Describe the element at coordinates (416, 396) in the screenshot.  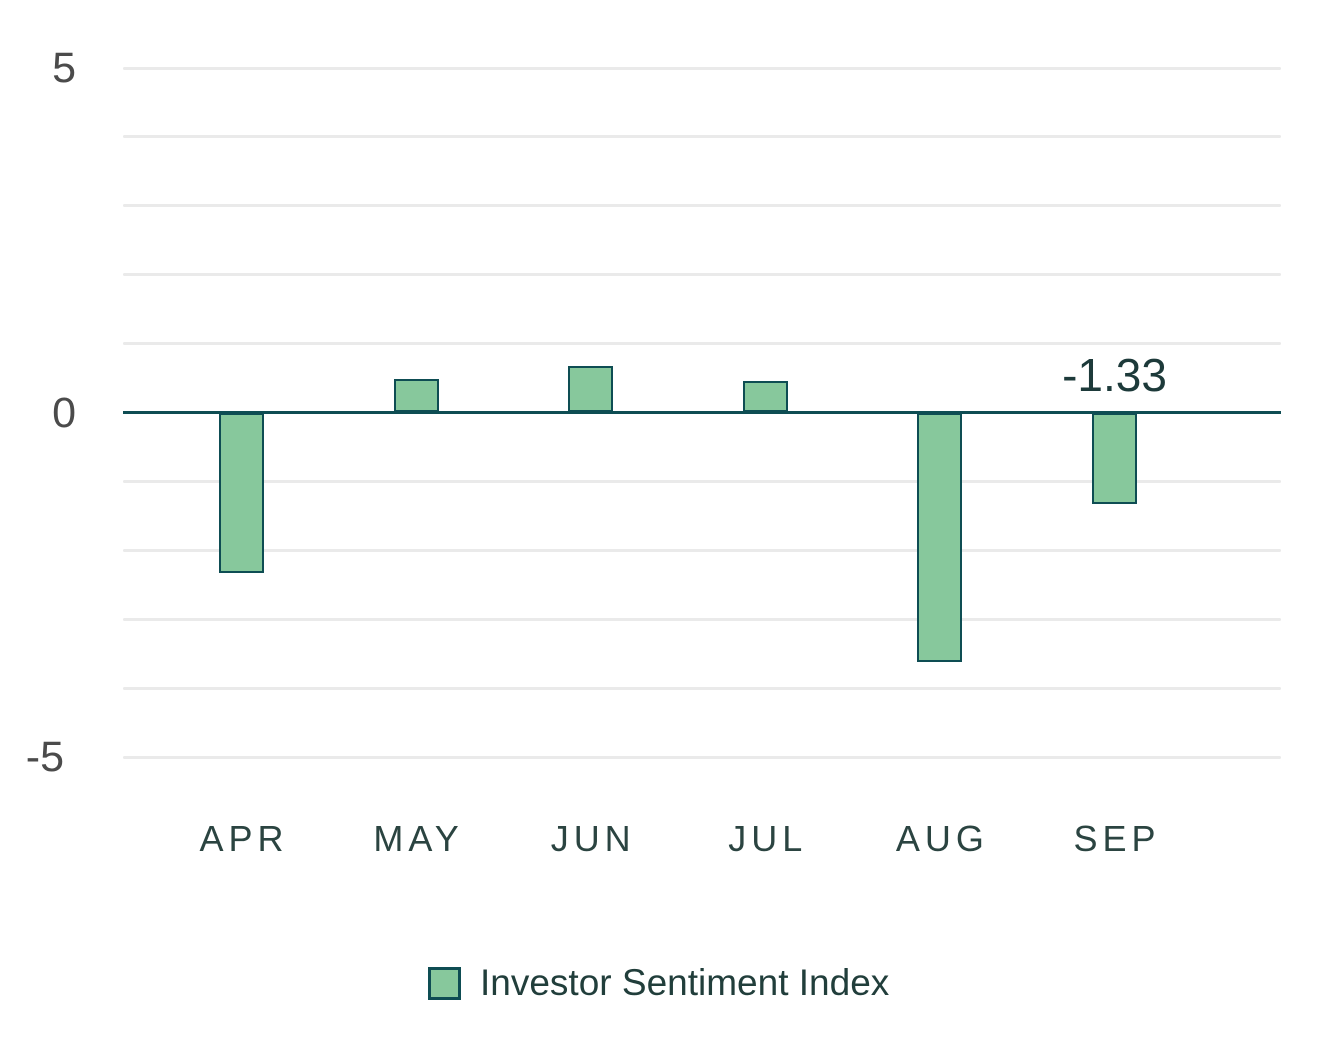
I see `bar-may` at that location.